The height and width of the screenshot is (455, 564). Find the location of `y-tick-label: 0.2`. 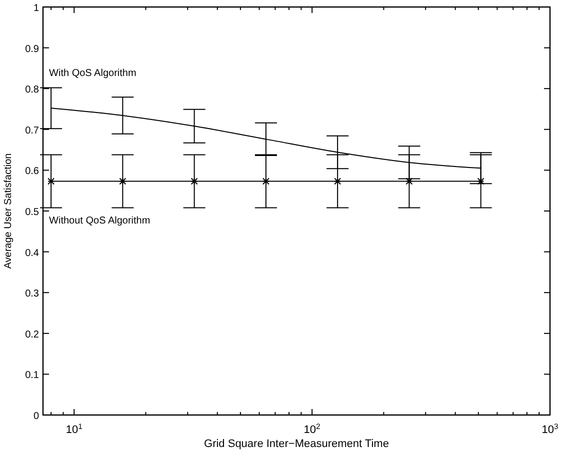

y-tick-label: 0.2 is located at coordinates (32, 334).